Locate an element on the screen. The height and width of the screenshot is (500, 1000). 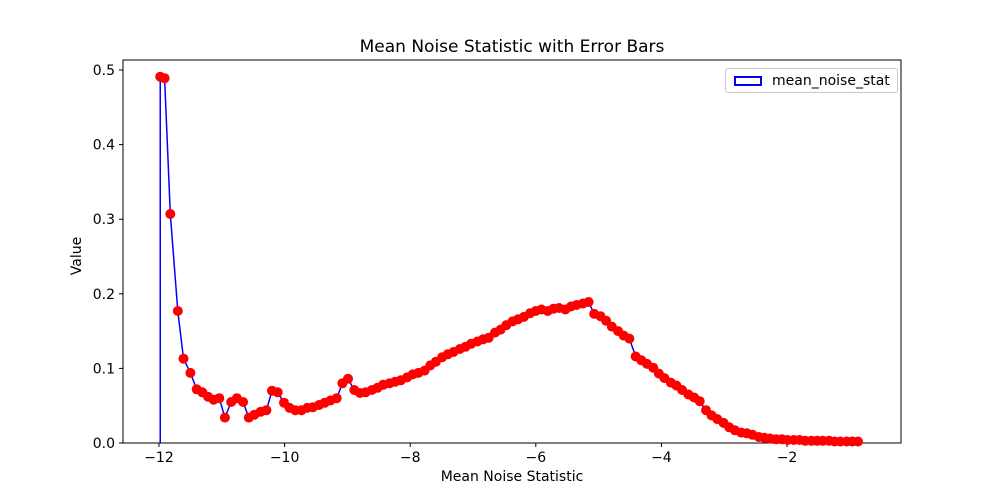
y-axis-label: Value is located at coordinates (77, 256).